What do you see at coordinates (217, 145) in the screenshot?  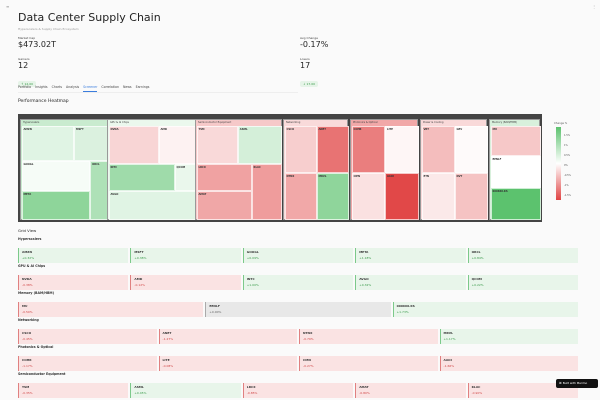 I see `treemap-tile: TSM` at bounding box center [217, 145].